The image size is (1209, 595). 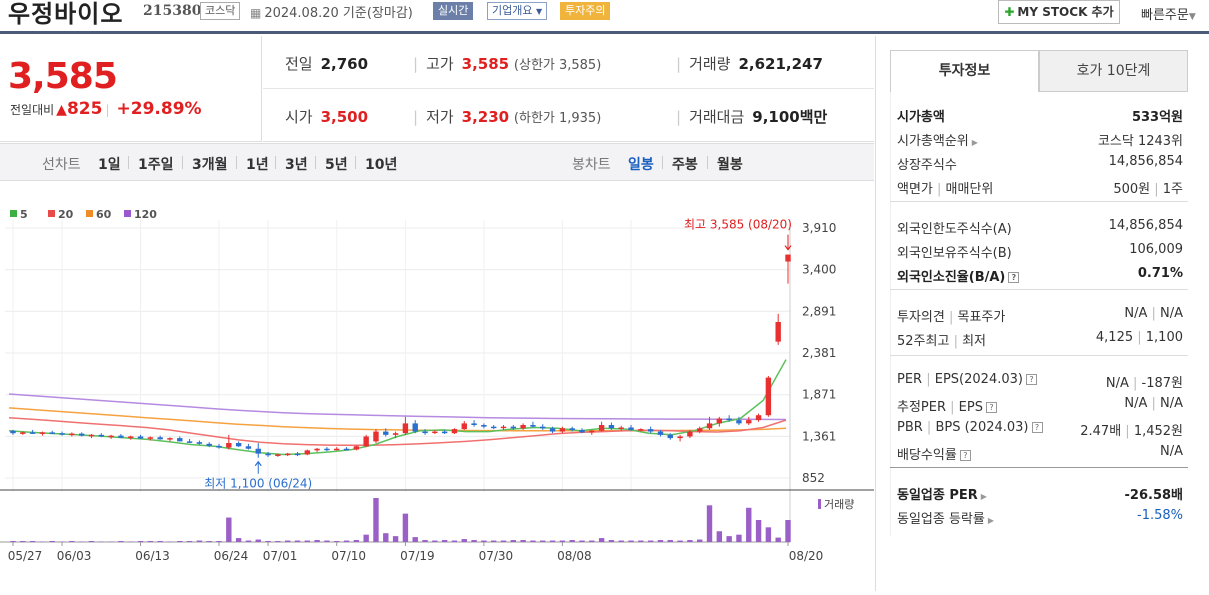 I want to click on period-1w: 1주일, so click(x=156, y=164).